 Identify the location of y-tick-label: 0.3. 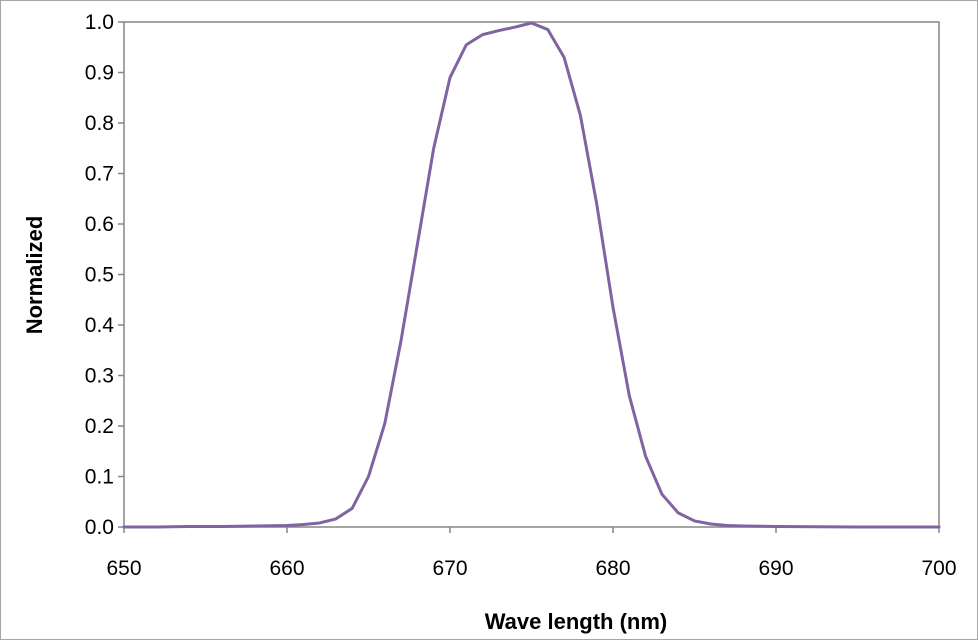
(99, 376).